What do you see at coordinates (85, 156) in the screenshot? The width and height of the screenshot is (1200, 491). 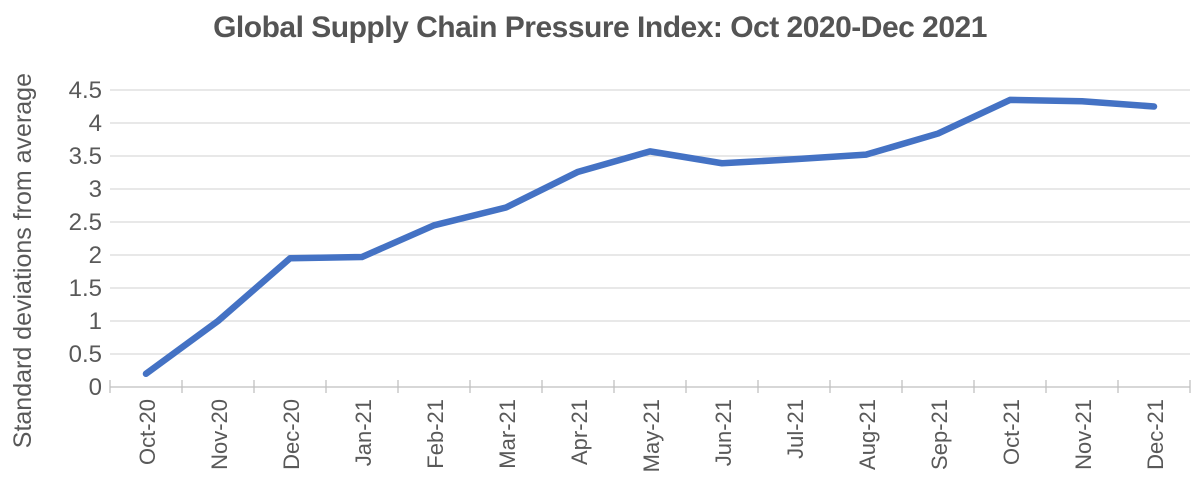 I see `y-tick-label: 3.5` at bounding box center [85, 156].